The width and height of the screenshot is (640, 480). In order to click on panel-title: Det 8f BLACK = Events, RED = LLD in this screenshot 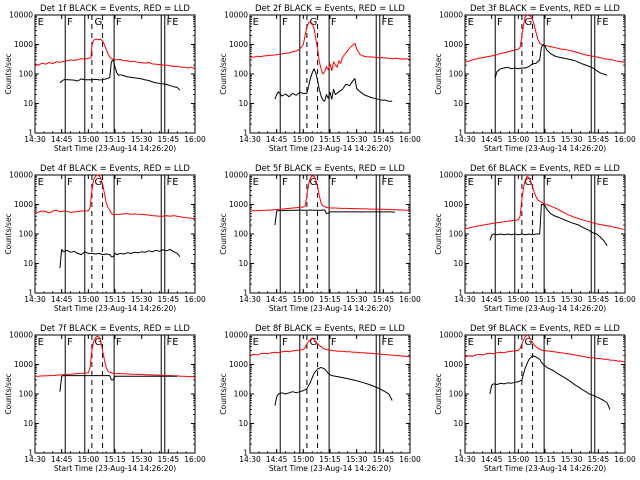, I will do `click(330, 329)`.